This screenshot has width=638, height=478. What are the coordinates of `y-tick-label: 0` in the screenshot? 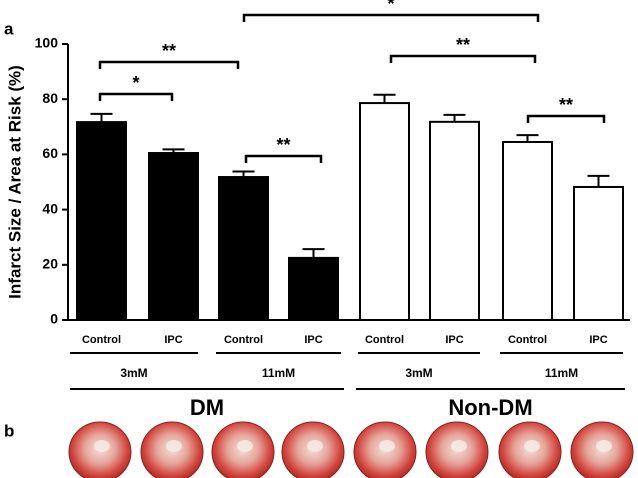 It's located at (54, 319).